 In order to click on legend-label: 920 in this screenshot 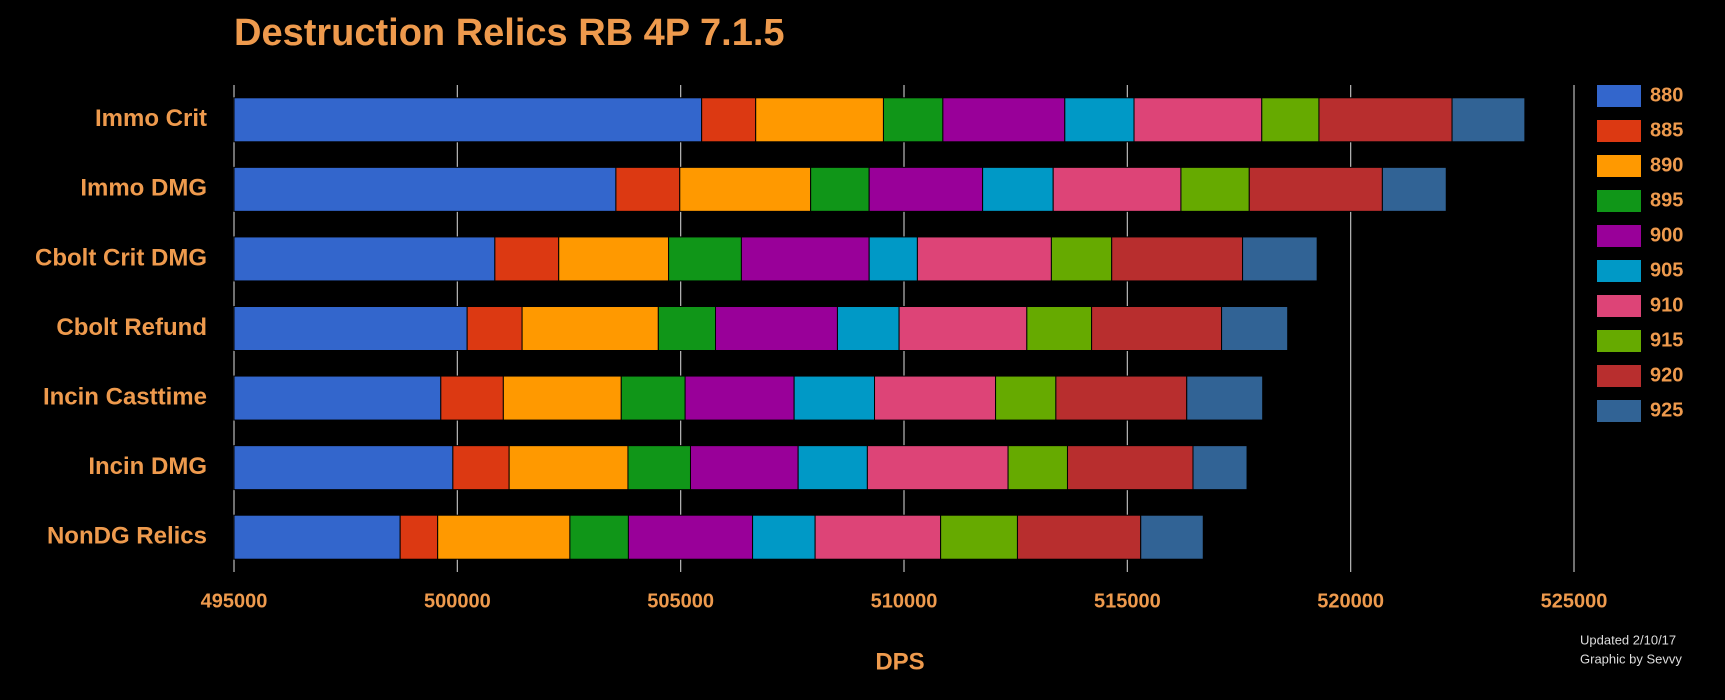, I will do `click(1666, 375)`.